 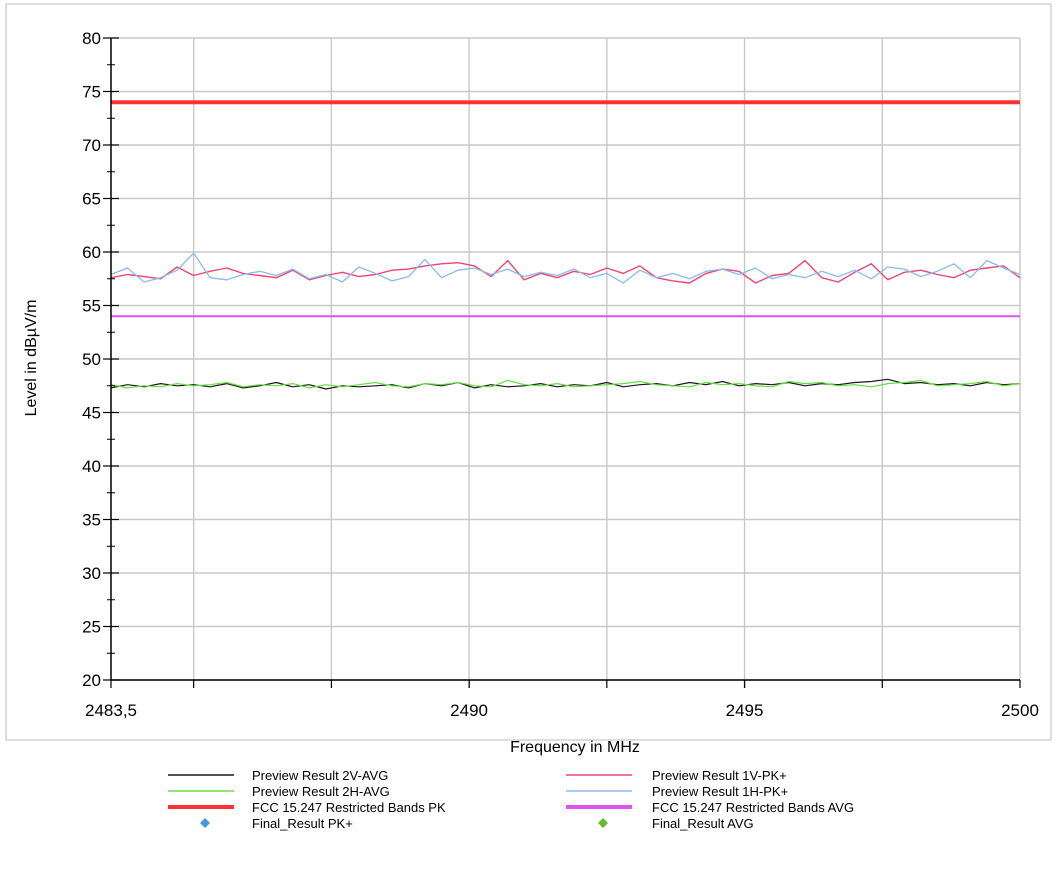 What do you see at coordinates (91, 92) in the screenshot?
I see `y-tick-label: 75` at bounding box center [91, 92].